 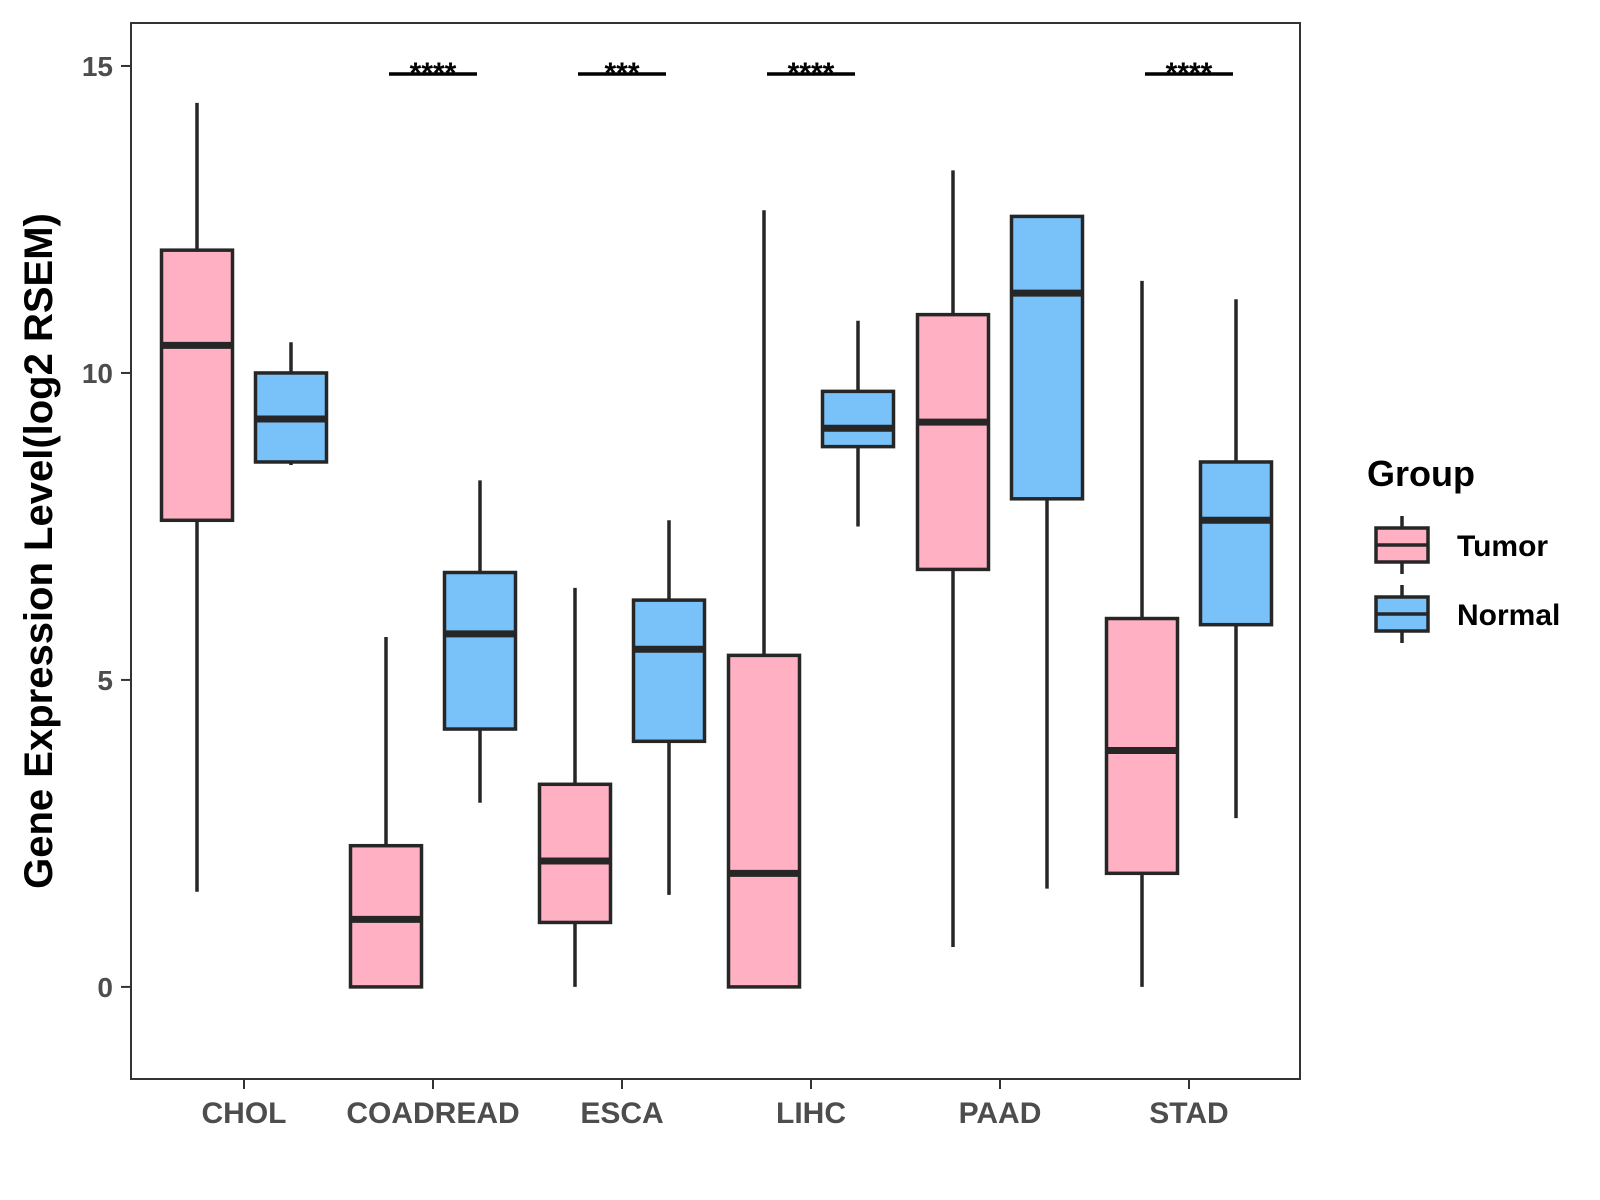 What do you see at coordinates (39, 551) in the screenshot?
I see `y-axis-label: Gene Expression Level(log2 RSEM)` at bounding box center [39, 551].